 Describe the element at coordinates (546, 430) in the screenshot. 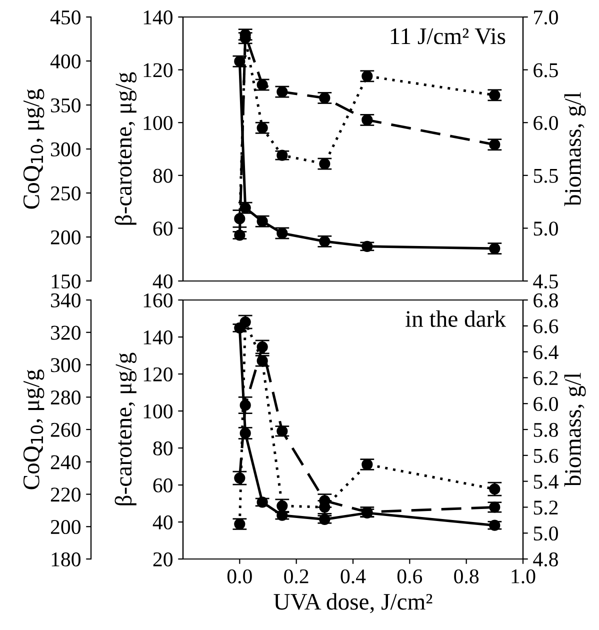

I see `y2-tick-label: 5.8` at that location.